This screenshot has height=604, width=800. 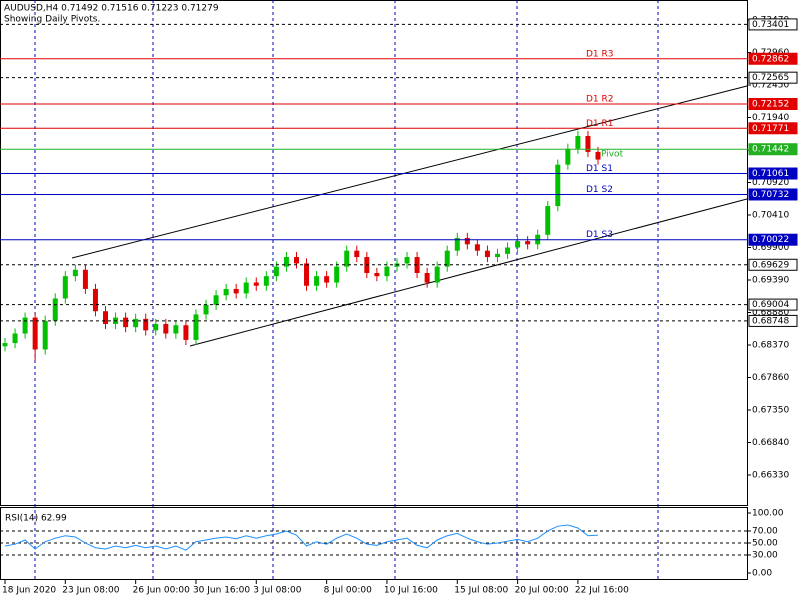 What do you see at coordinates (301, 537) in the screenshot?
I see `rsi-line` at bounding box center [301, 537].